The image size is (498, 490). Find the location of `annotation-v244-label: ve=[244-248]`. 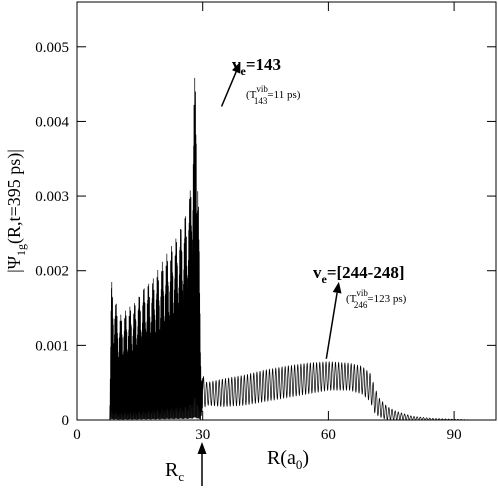

annotation-v244-label: ve=[244-248] is located at coordinates (359, 274).